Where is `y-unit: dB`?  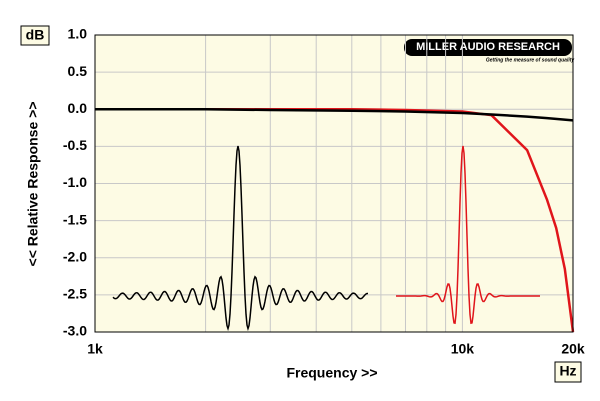
y-unit: dB is located at coordinates (35, 35).